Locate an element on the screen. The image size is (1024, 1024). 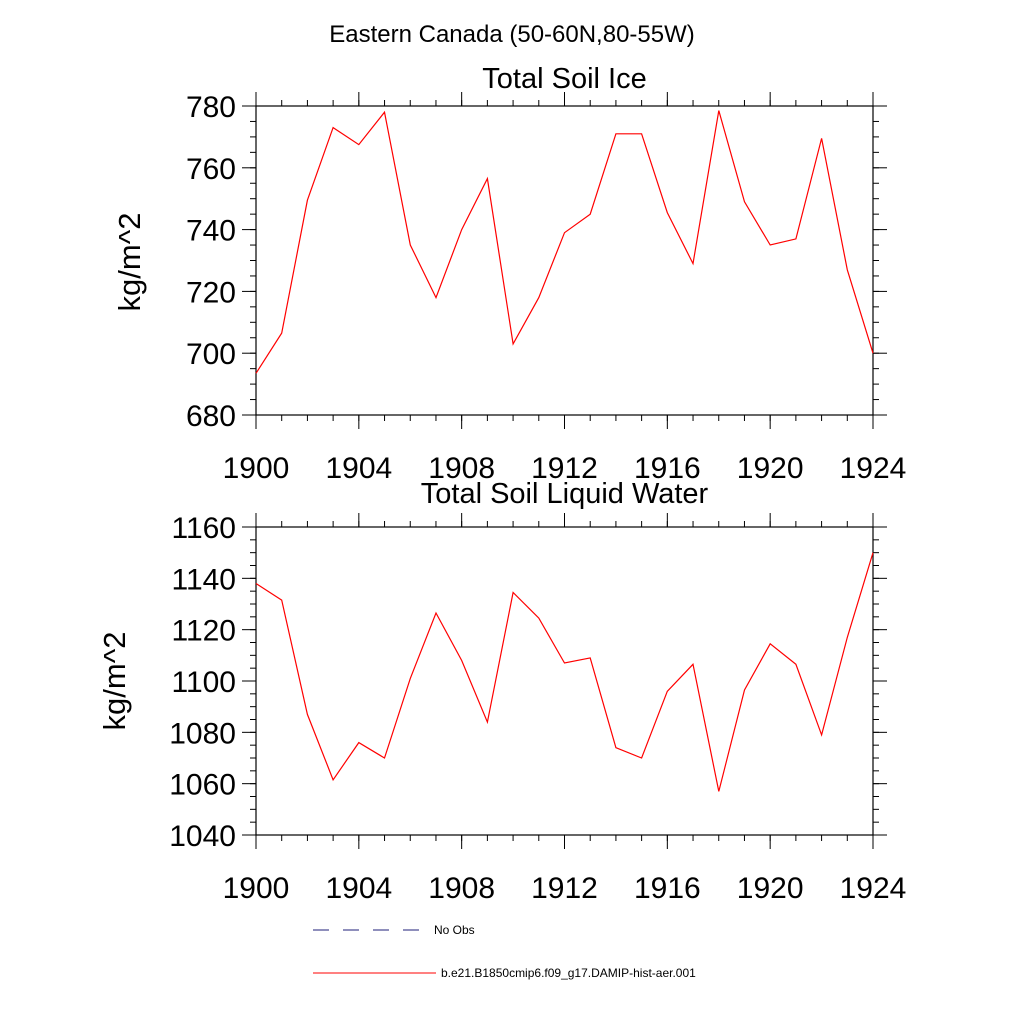
y-tick-label: 1140 is located at coordinates (203, 579).